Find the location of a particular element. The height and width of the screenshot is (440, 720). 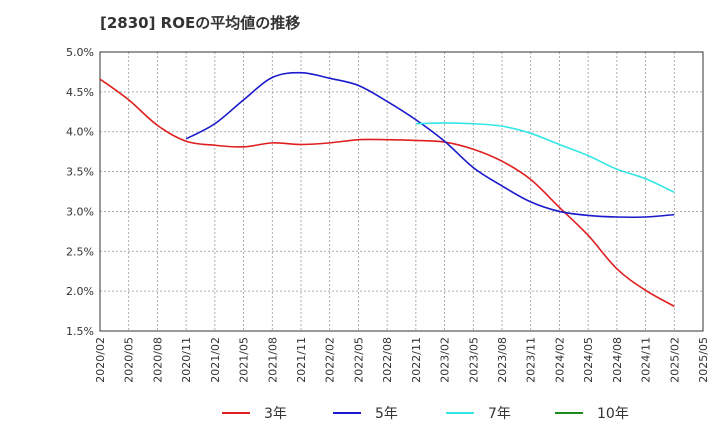

x-tick-label: 2023/11 is located at coordinates (531, 360).